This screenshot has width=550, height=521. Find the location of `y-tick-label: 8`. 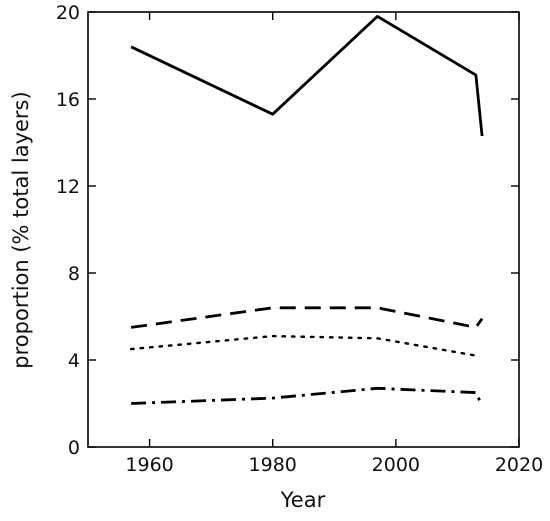

y-tick-label: 8 is located at coordinates (74, 274).